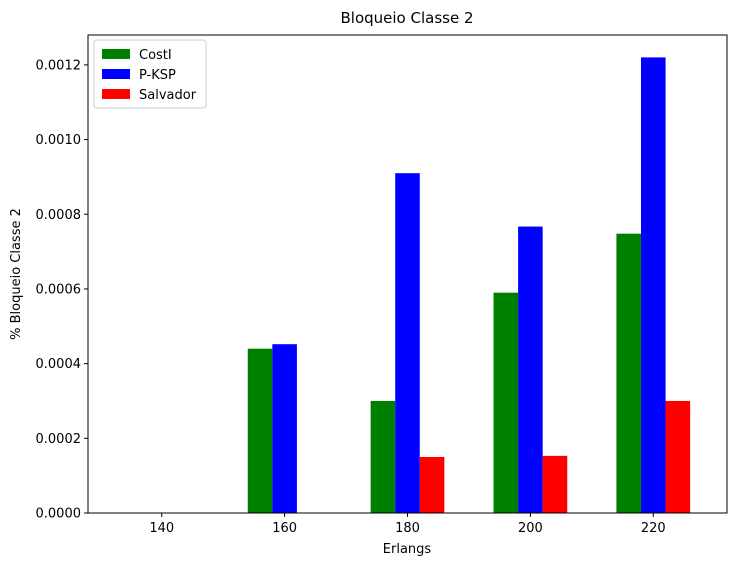  What do you see at coordinates (157, 75) in the screenshot?
I see `legend-label-p-ksp: P-KSP` at bounding box center [157, 75].